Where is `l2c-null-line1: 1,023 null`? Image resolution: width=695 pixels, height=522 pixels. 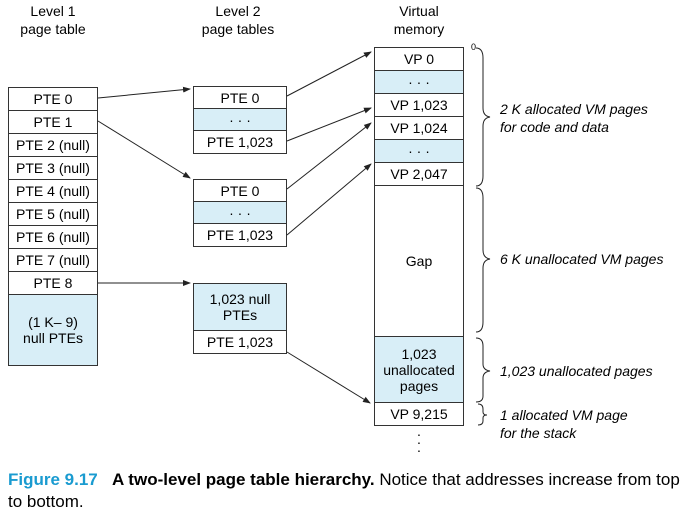 l2c-null-line1: 1,023 null is located at coordinates (240, 299).